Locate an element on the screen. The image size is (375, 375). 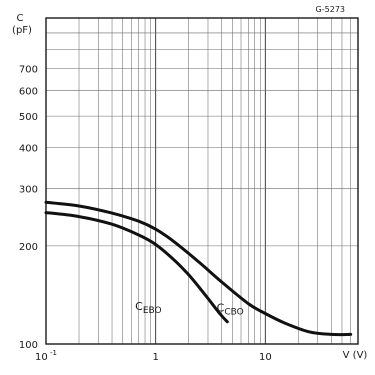
y-tick-label: 700 is located at coordinates (28, 69).